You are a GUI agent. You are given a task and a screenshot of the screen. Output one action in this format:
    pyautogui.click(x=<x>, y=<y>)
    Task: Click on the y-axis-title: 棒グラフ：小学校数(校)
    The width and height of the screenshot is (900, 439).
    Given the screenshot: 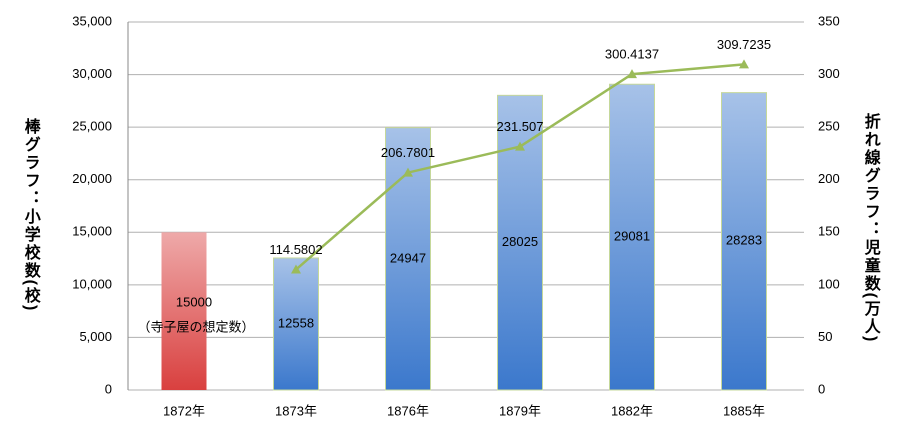 What is the action you would take?
    pyautogui.click(x=31, y=215)
    